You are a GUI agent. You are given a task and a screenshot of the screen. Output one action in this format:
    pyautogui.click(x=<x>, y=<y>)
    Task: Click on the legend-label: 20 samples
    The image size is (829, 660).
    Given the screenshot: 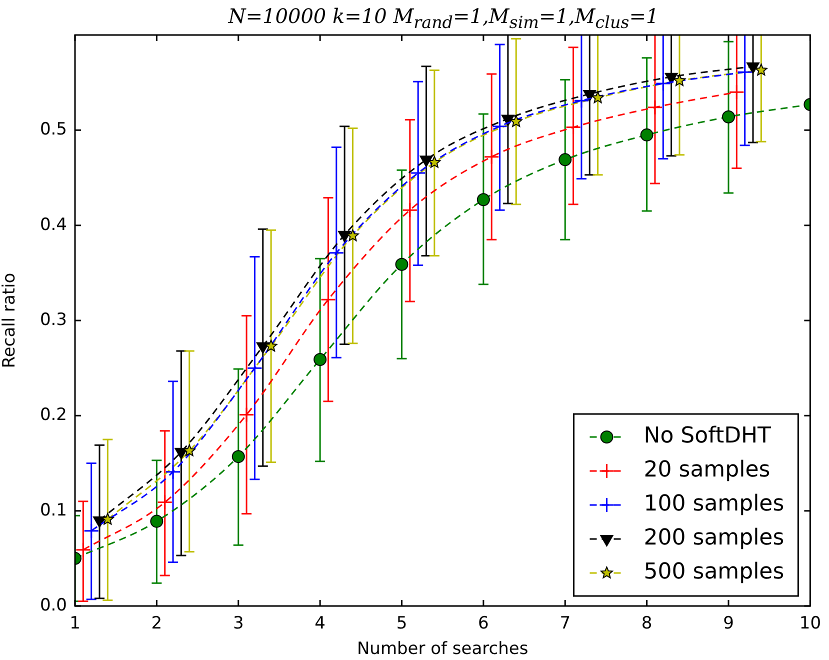 What is the action you would take?
    pyautogui.click(x=707, y=470)
    